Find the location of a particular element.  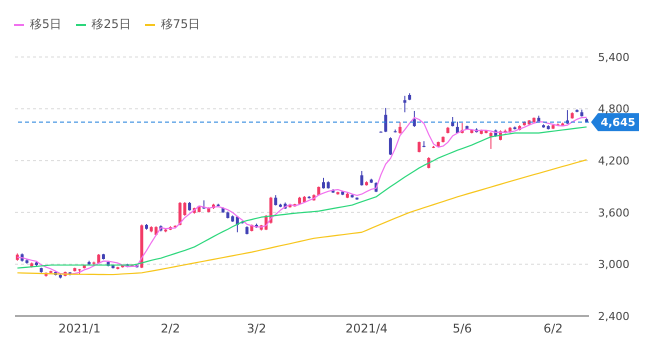

y-tick-label: 3,000 is located at coordinates (614, 265).